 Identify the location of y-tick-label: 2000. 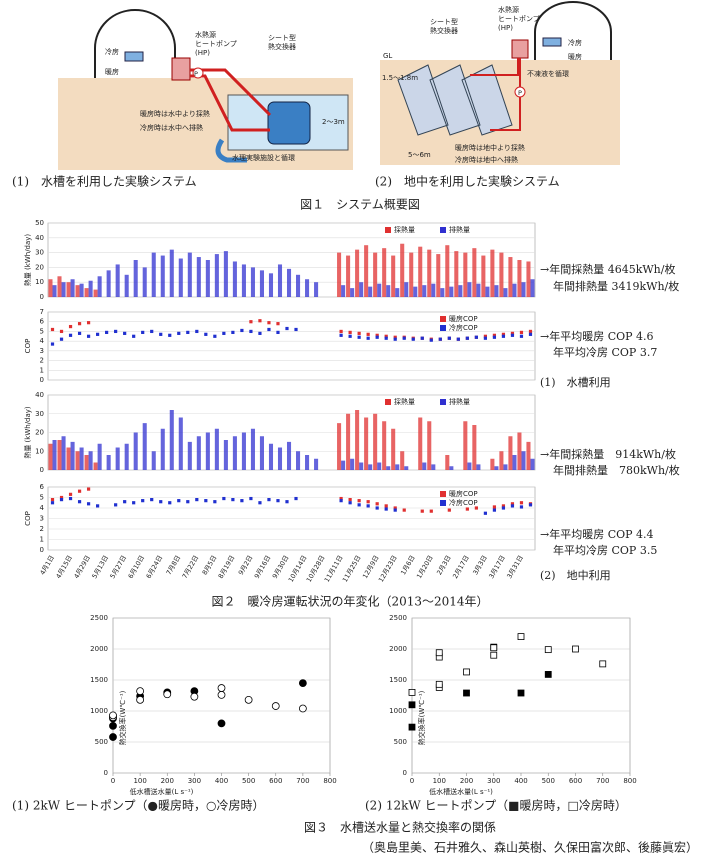
(99, 649).